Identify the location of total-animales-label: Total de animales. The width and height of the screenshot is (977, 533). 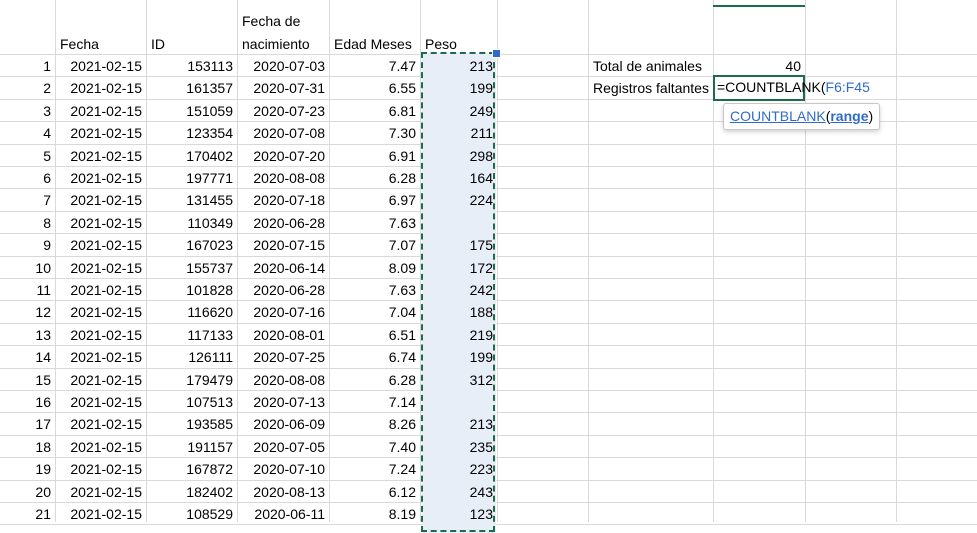
(647, 66).